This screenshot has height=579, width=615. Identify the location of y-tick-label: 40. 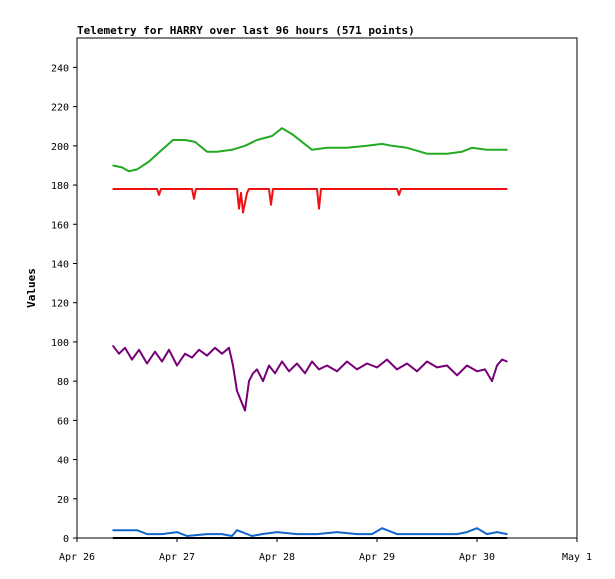
(63, 461).